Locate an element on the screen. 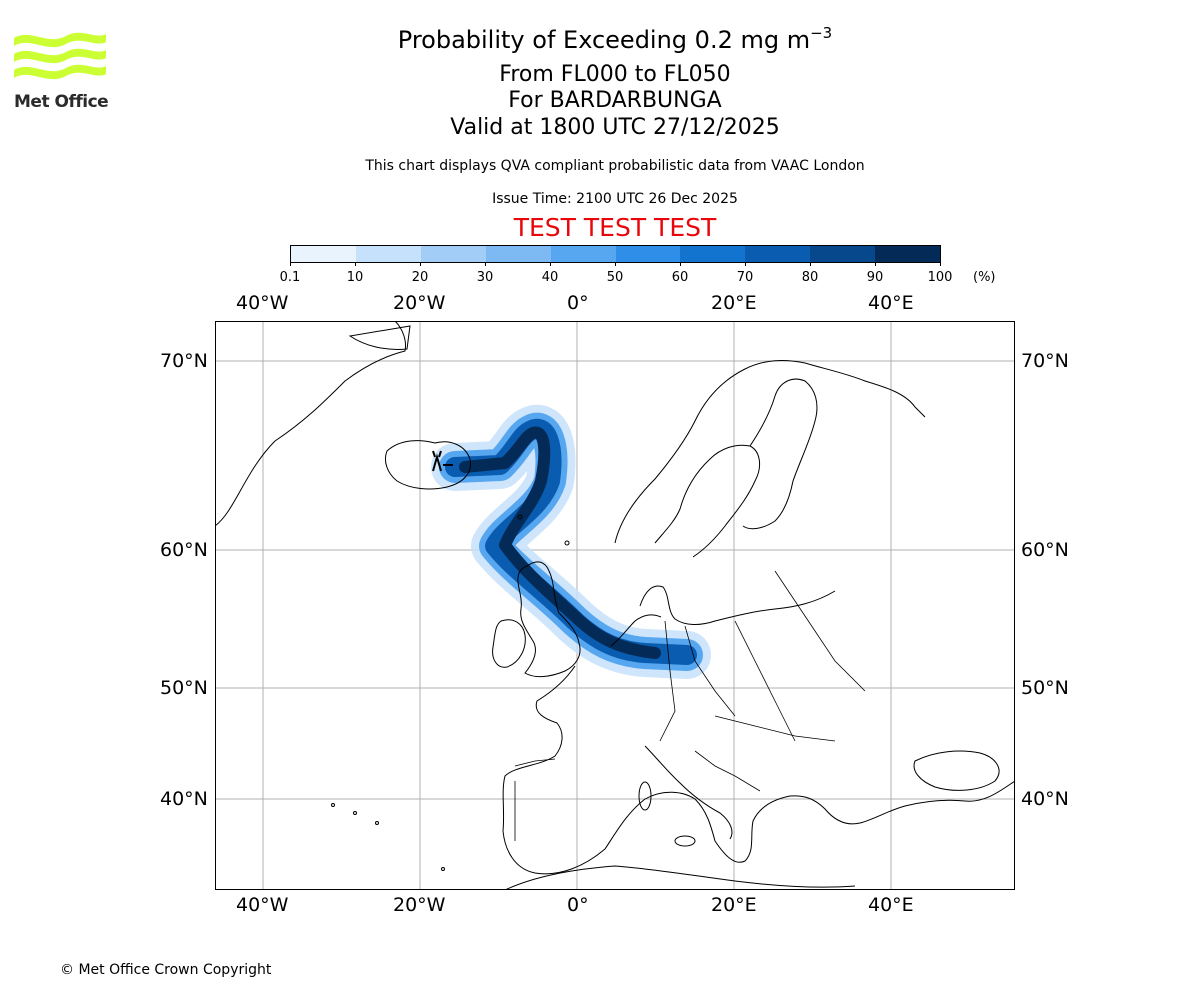 This screenshot has height=1000, width=1200. italy-coast is located at coordinates (688, 792).